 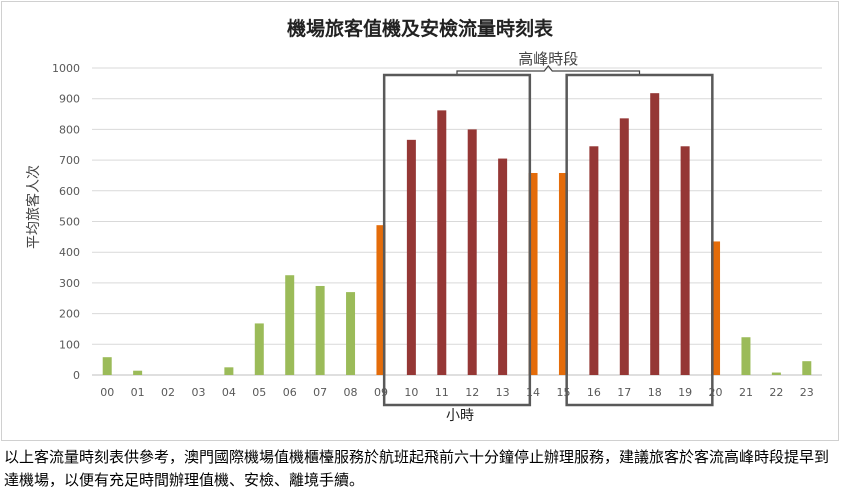 I want to click on x-tick-label: 16, so click(x=594, y=392).